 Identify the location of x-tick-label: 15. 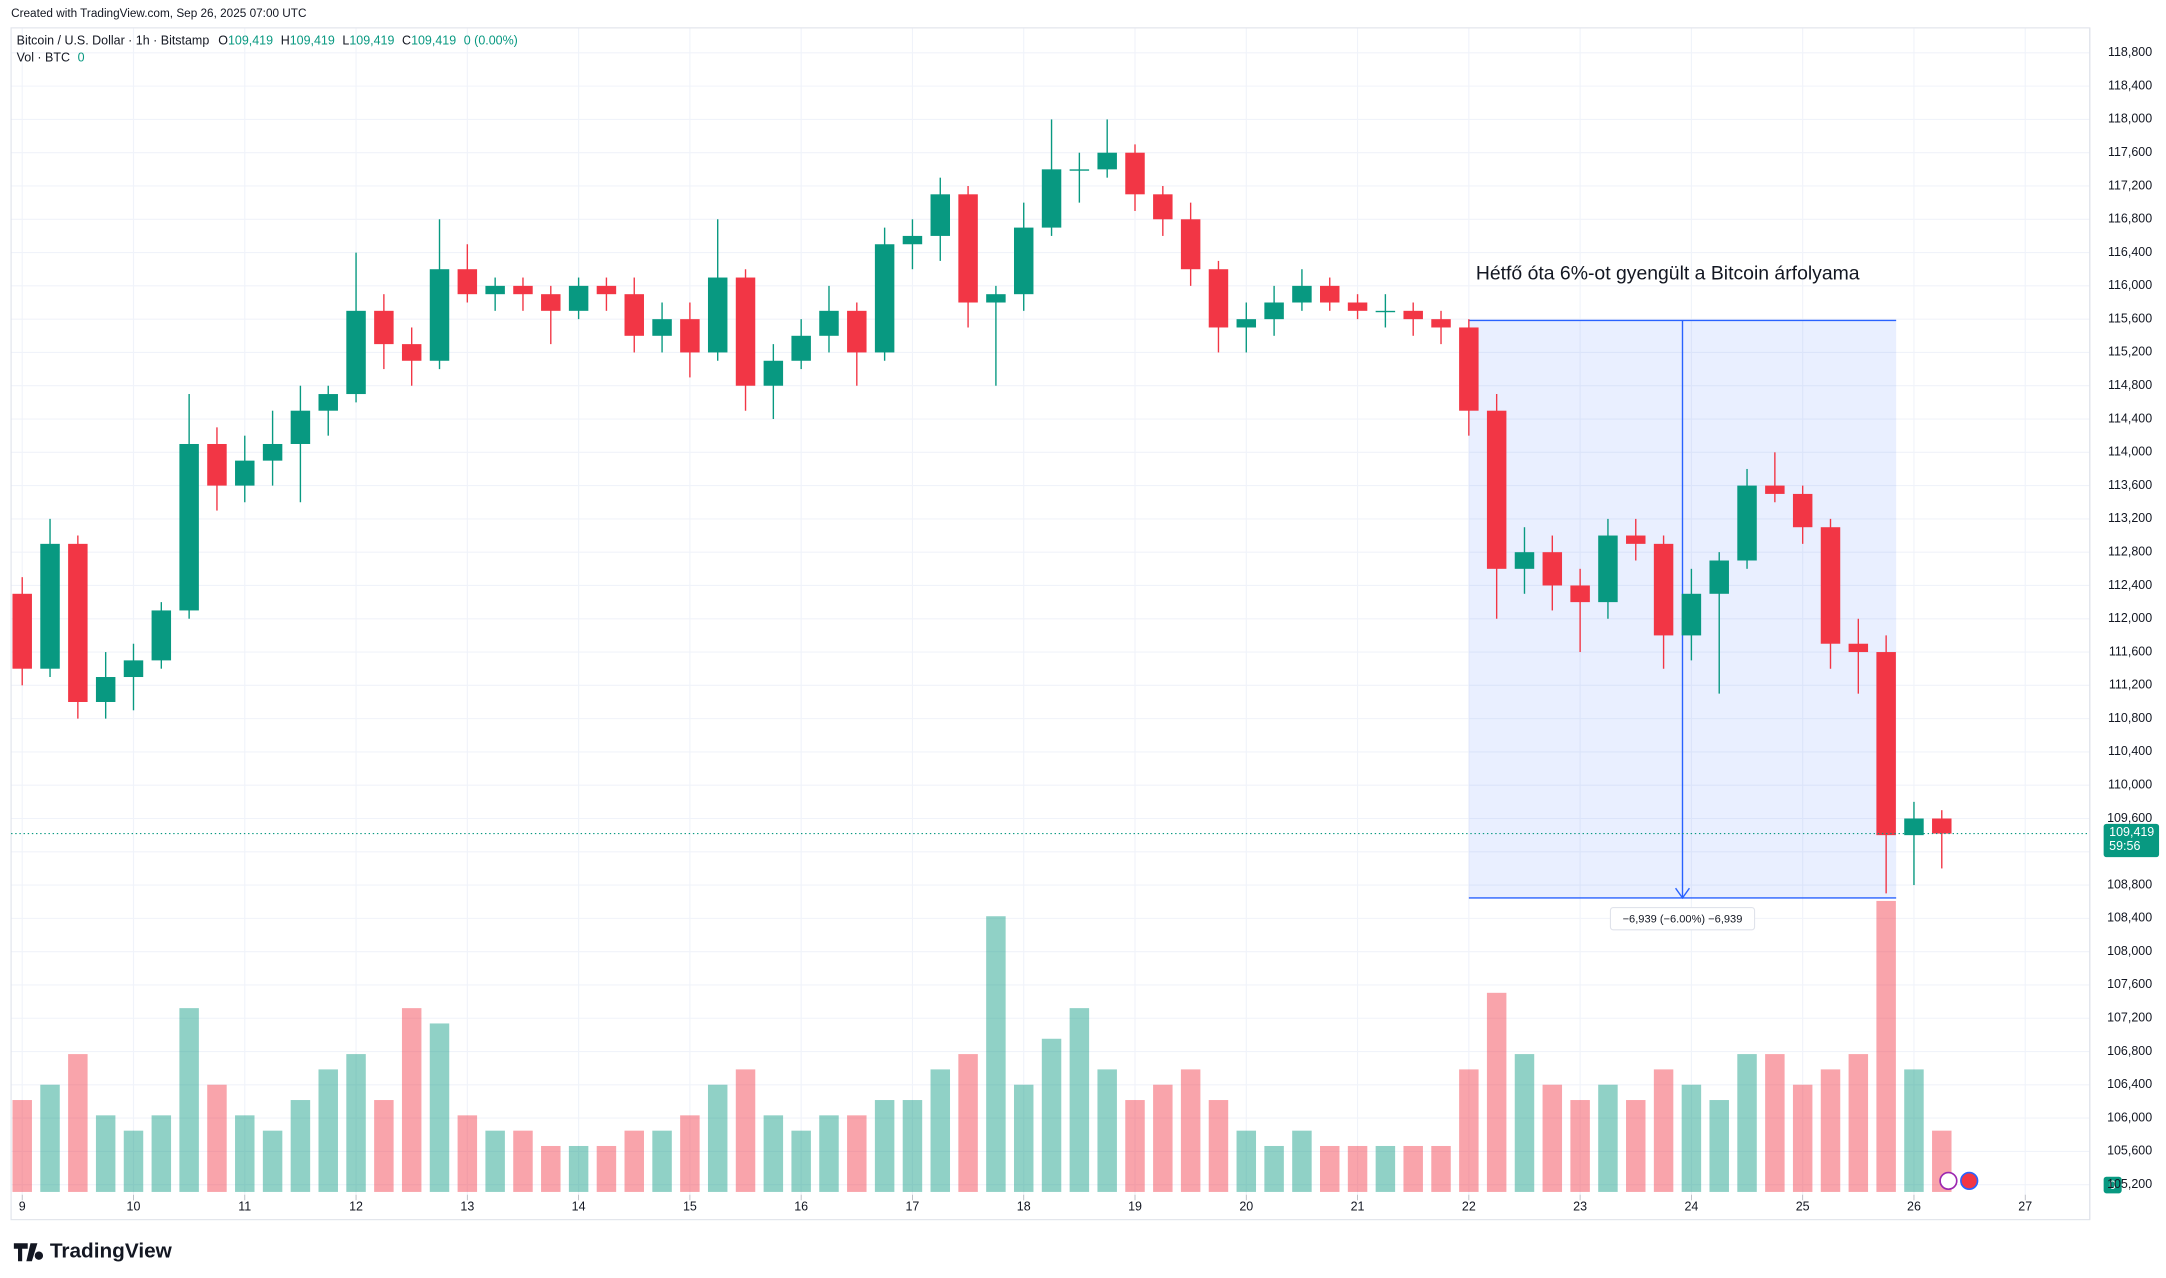
(690, 1206).